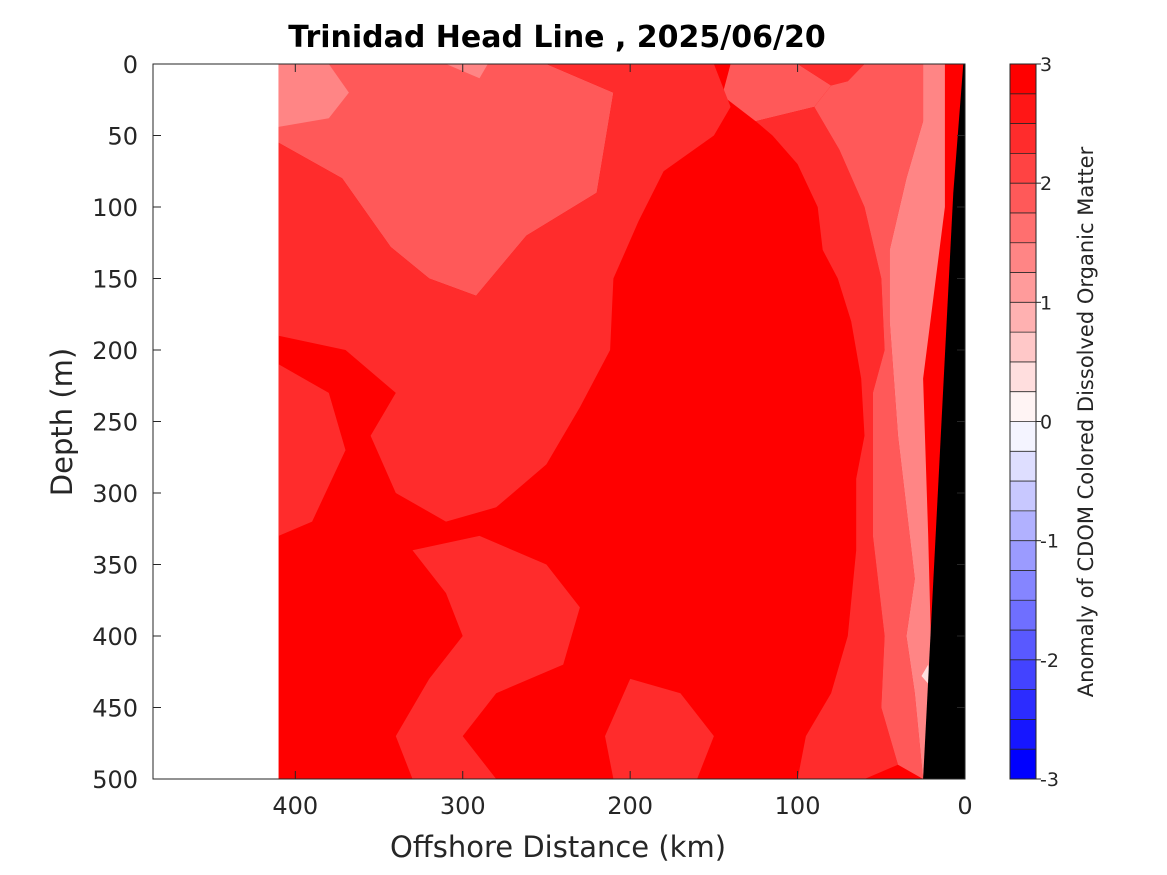  Describe the element at coordinates (463, 806) in the screenshot. I see `x-tick-label: 300` at that location.